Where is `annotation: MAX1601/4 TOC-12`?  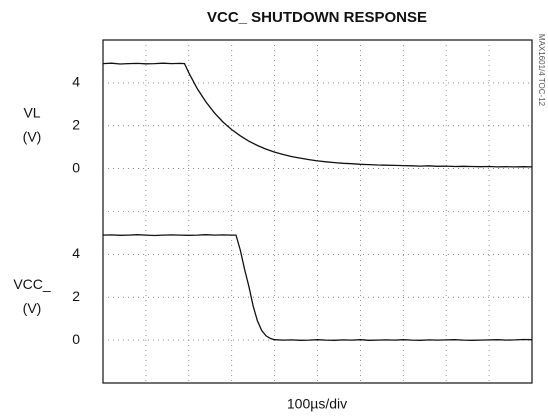
annotation: MAX1601/4 TOC-12 is located at coordinates (541, 70).